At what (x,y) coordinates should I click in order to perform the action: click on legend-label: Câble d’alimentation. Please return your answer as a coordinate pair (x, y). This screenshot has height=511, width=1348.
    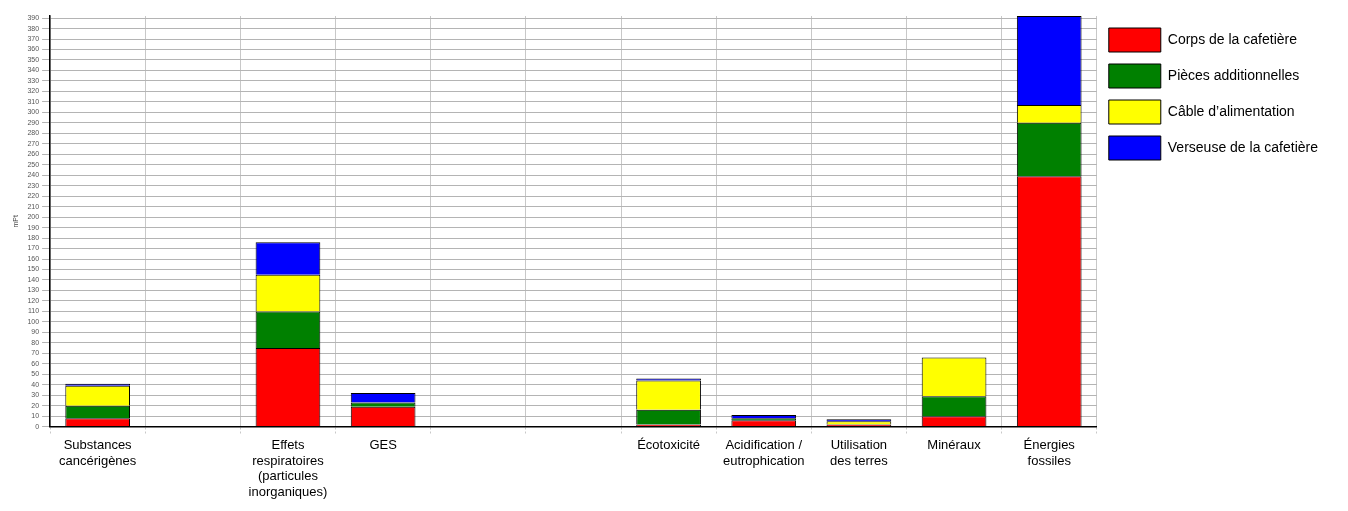
    Looking at the image, I should click on (1231, 110).